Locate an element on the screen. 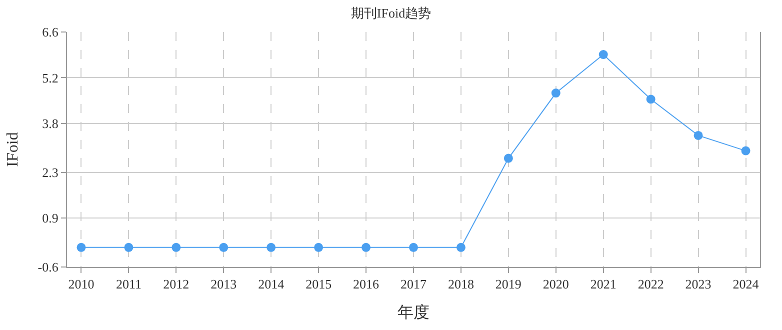 The height and width of the screenshot is (330, 782). y-tick-label: 6.6 is located at coordinates (50, 32).